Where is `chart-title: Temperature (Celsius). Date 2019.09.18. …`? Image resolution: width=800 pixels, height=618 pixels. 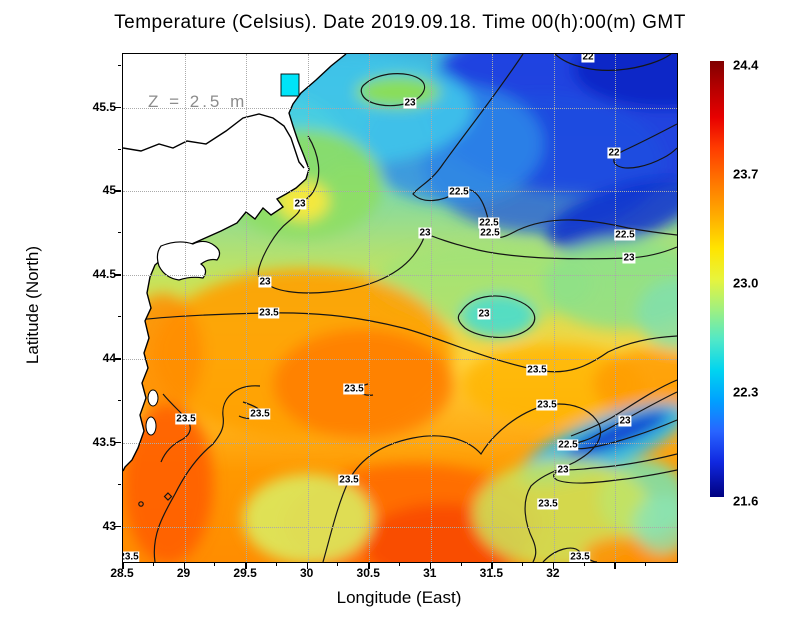 chart-title: Temperature (Celsius). Date 2019.09.18. … is located at coordinates (400, 22).